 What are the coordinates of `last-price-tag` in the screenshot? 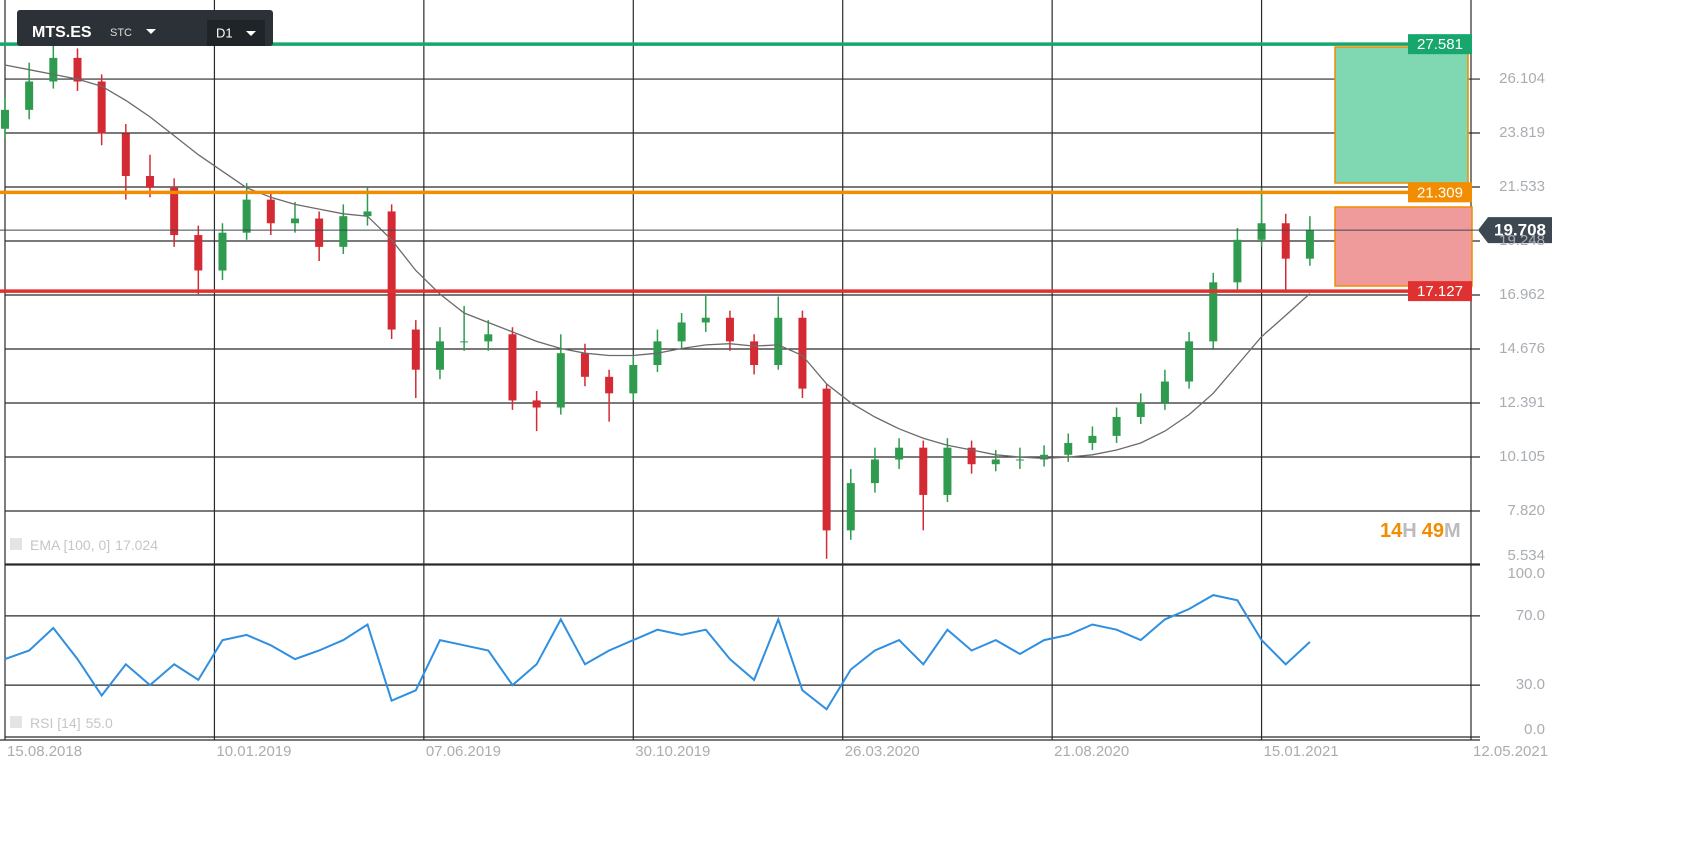 It's located at (1515, 230).